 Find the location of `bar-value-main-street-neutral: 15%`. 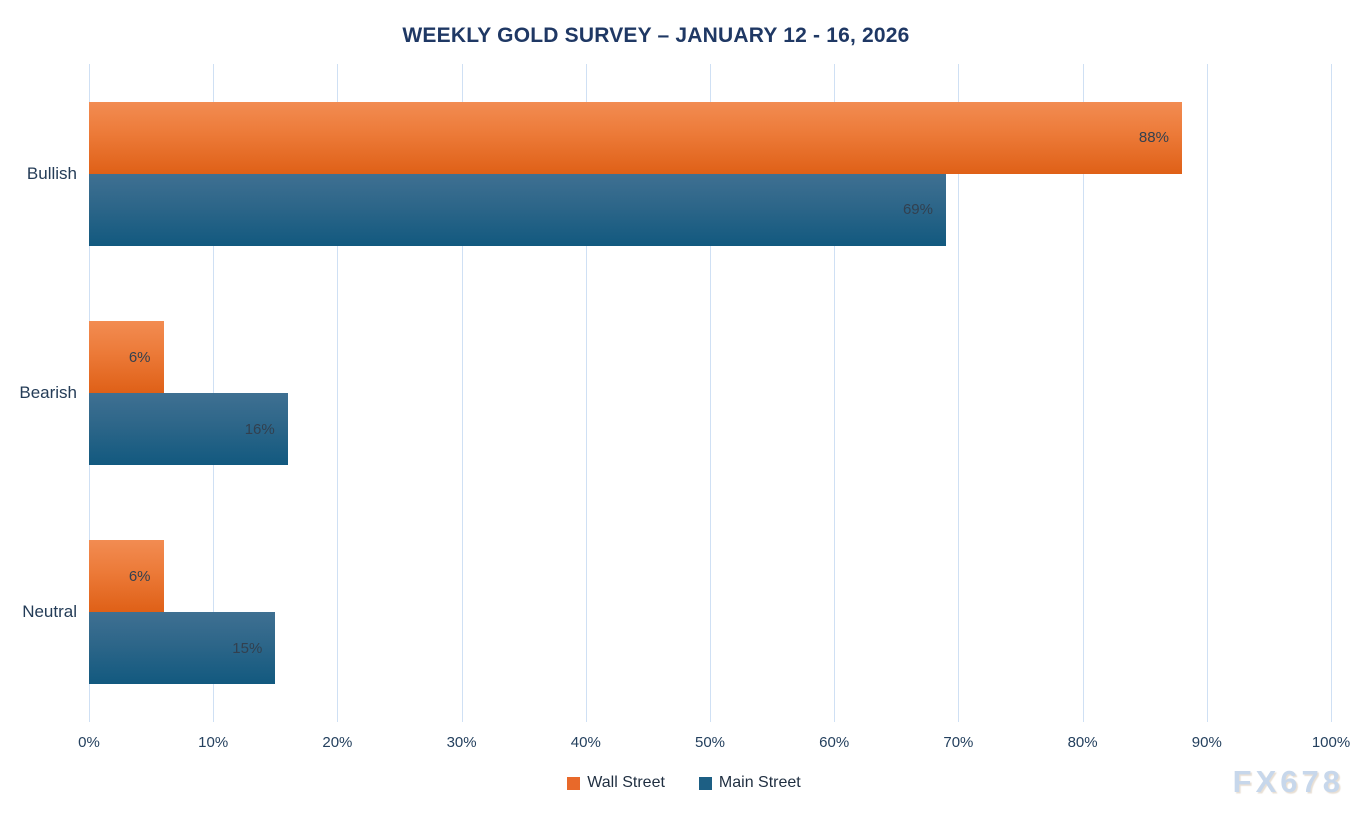

bar-value-main-street-neutral: 15% is located at coordinates (247, 648).